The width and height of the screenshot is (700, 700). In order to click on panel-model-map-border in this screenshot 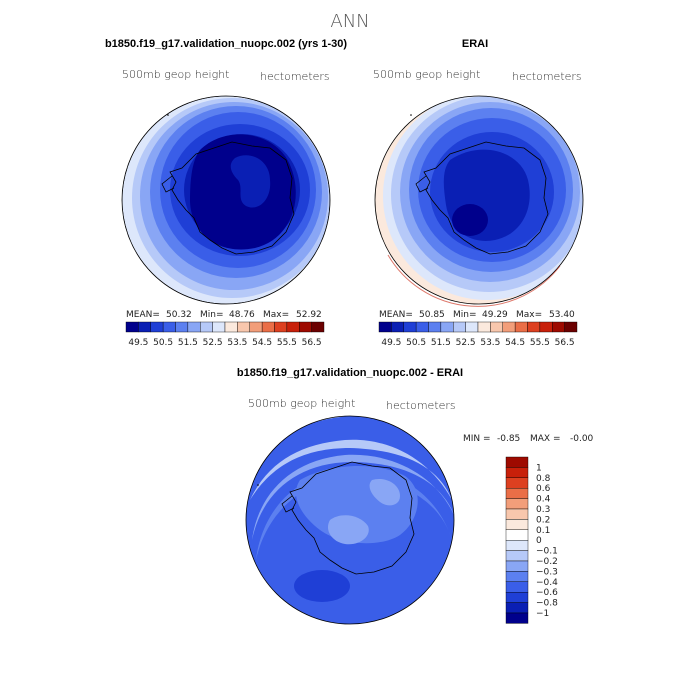, I will do `click(226, 200)`.